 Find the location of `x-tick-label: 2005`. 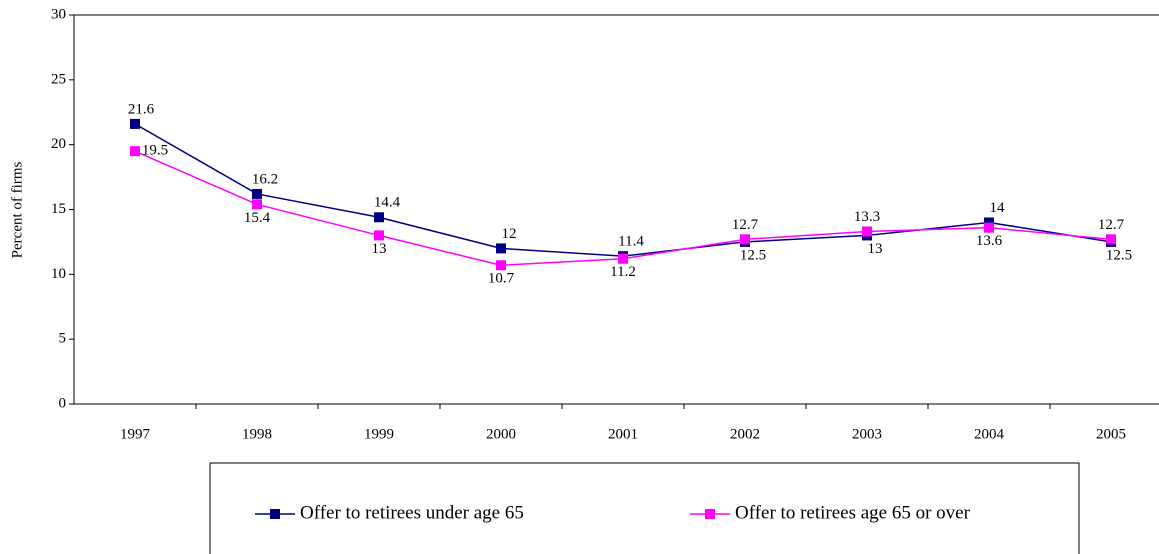

x-tick-label: 2005 is located at coordinates (1111, 434).